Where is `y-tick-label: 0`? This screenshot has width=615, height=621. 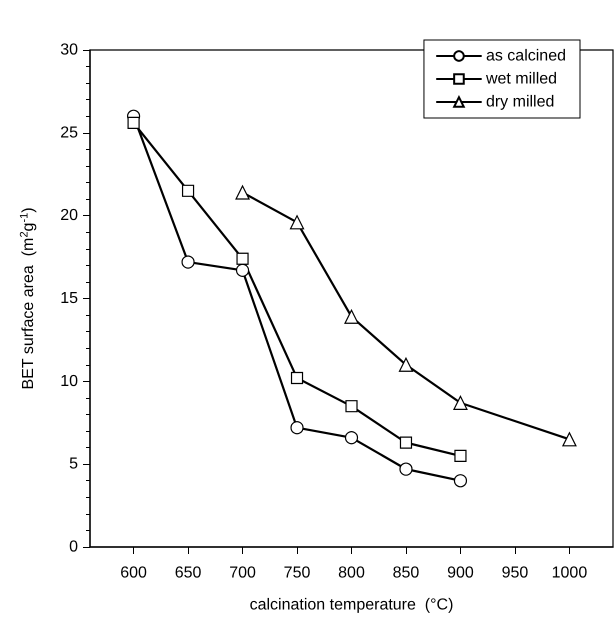
y-tick-label: 0 is located at coordinates (73, 547).